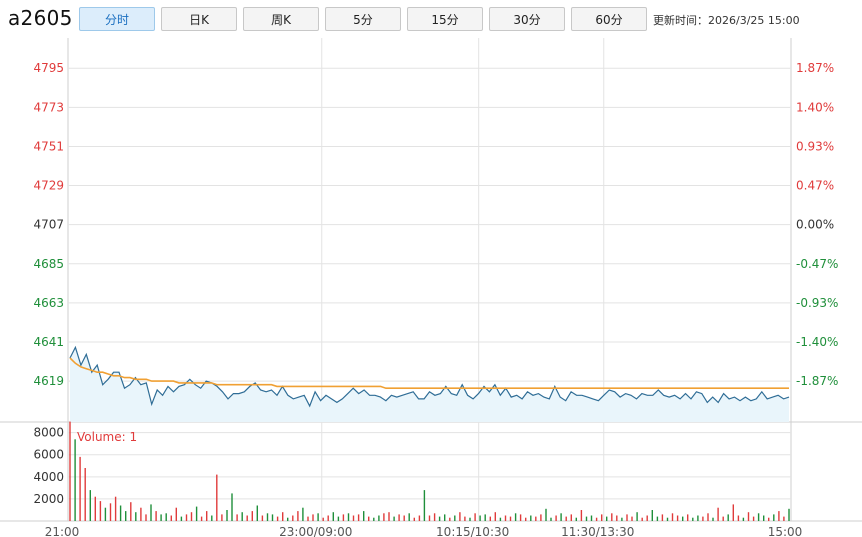 The width and height of the screenshot is (862, 537). Describe the element at coordinates (48, 455) in the screenshot. I see `volume-tick-label: 6000` at that location.